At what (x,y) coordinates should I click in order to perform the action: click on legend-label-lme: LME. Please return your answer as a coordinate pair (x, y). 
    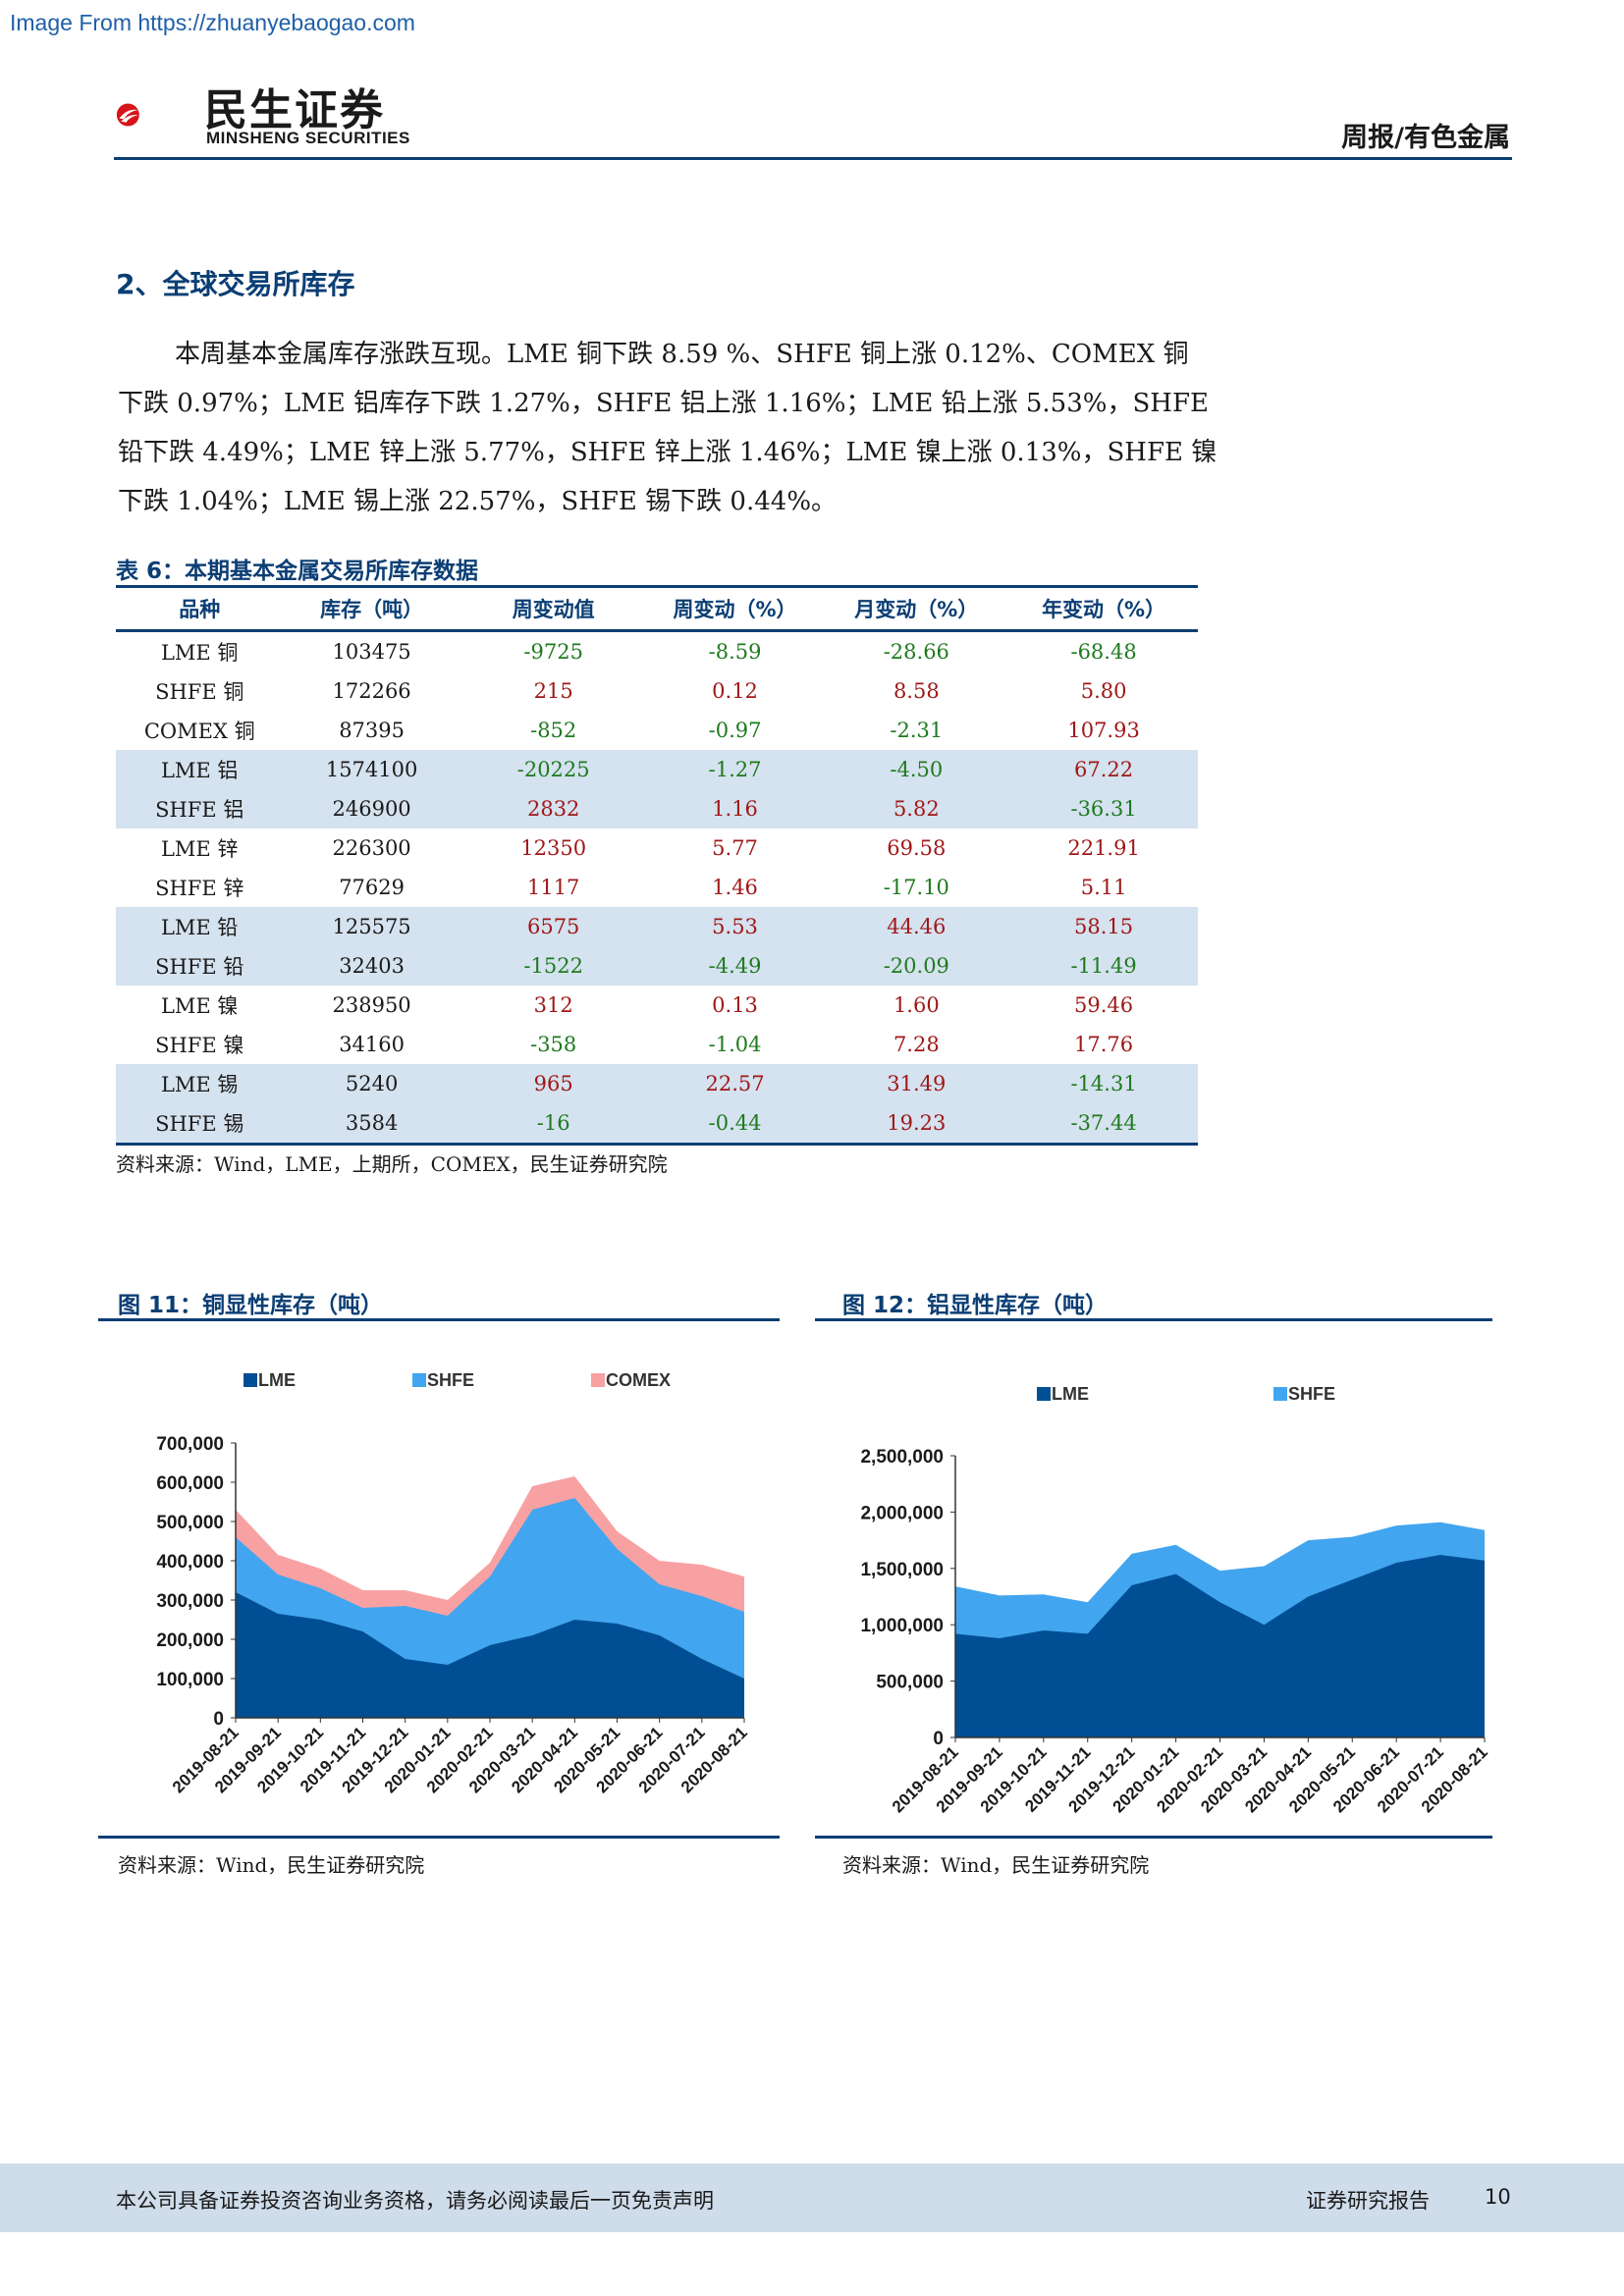
    Looking at the image, I should click on (1070, 1394).